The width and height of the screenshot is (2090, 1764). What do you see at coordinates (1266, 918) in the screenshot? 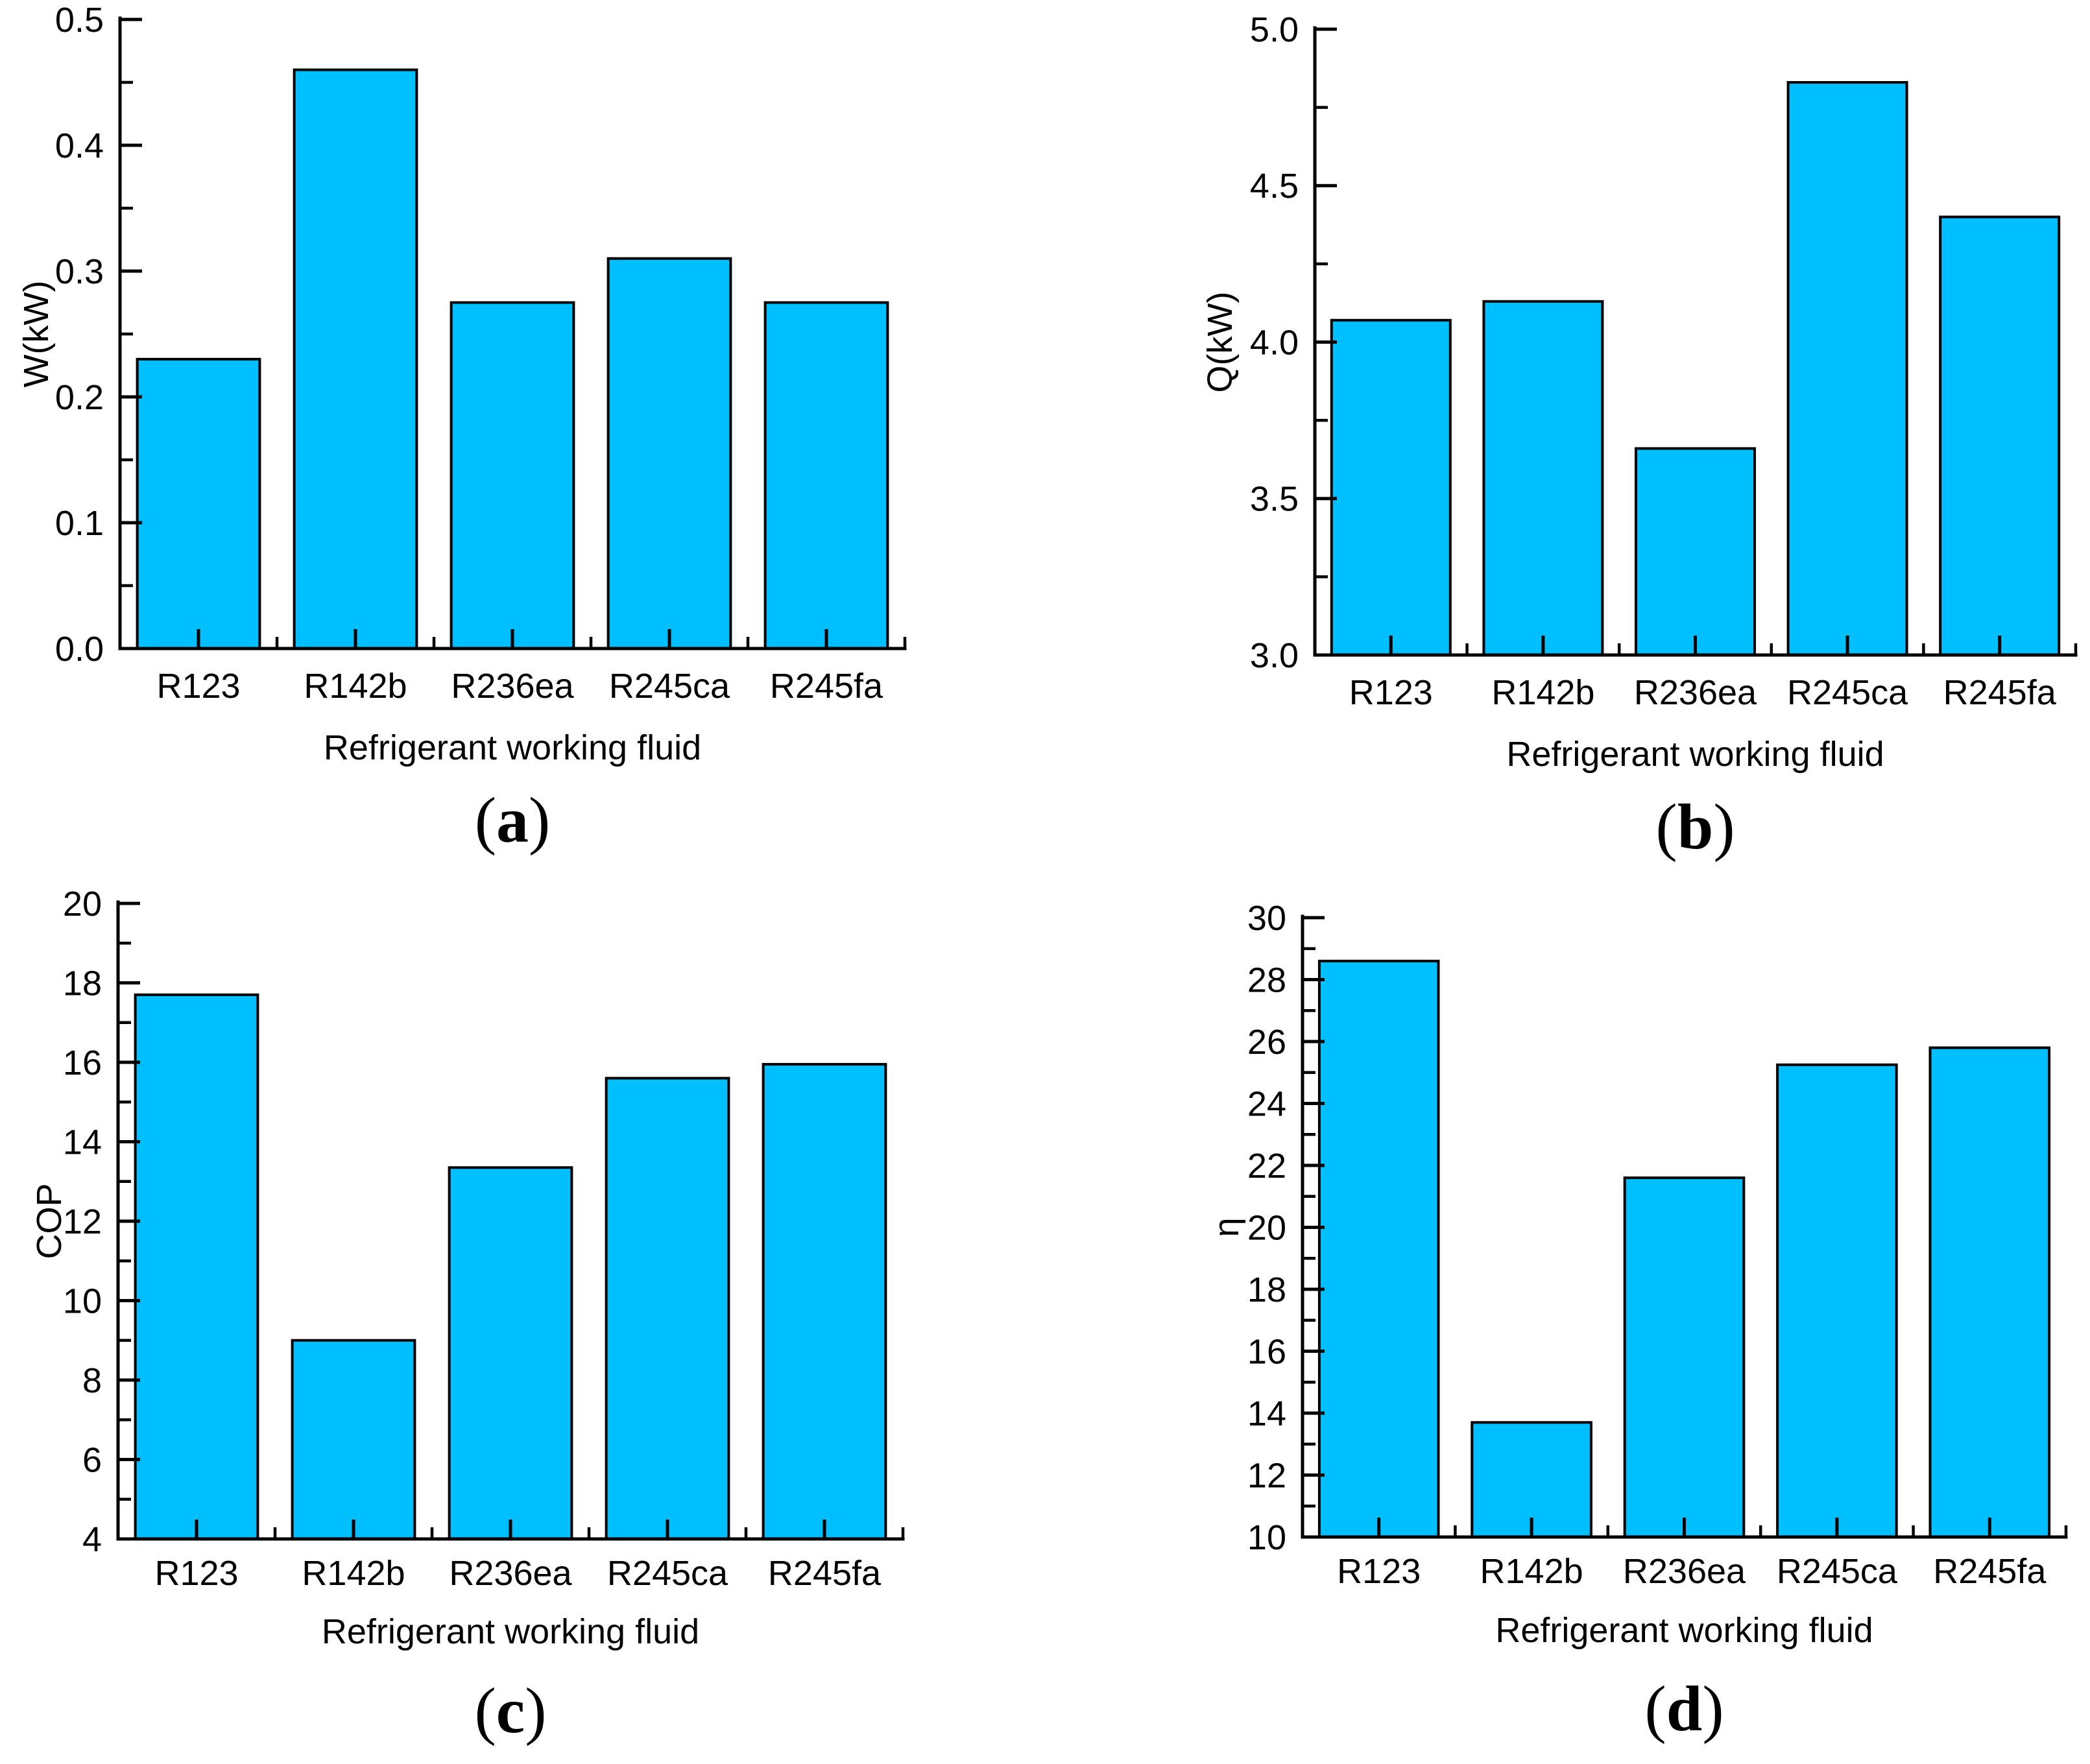
I see `y-tick-label: 30` at bounding box center [1266, 918].